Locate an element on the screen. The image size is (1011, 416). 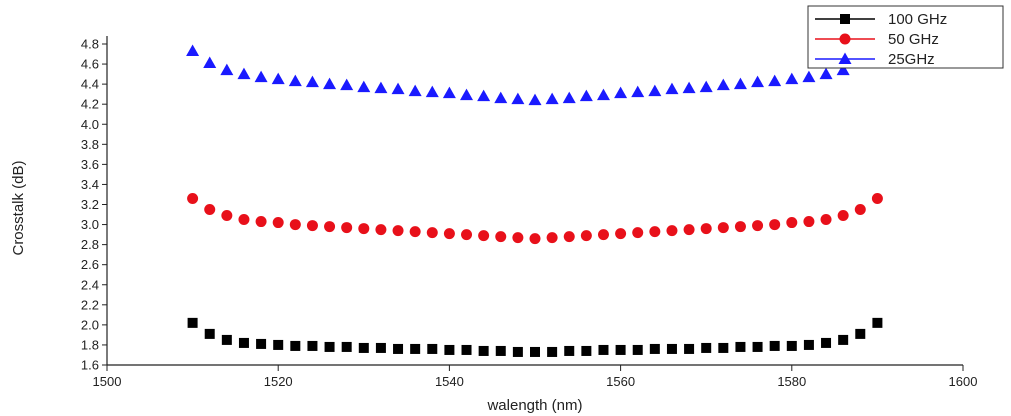
legend-label: 100 GHz is located at coordinates (917, 19).